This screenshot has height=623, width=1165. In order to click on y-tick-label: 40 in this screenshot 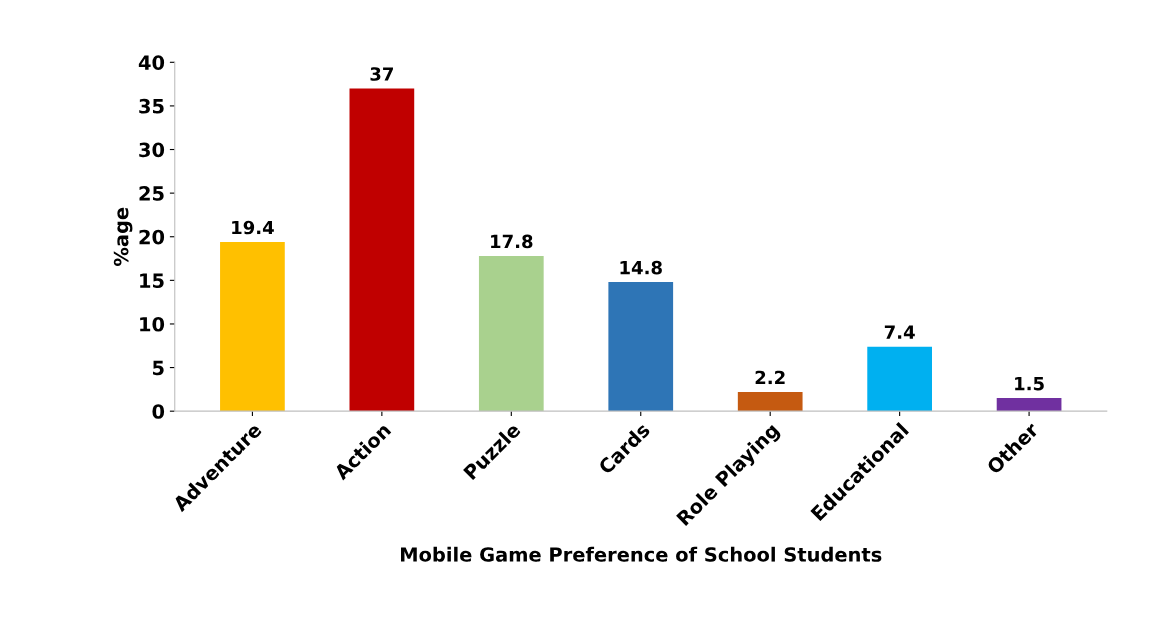, I will do `click(151, 62)`.